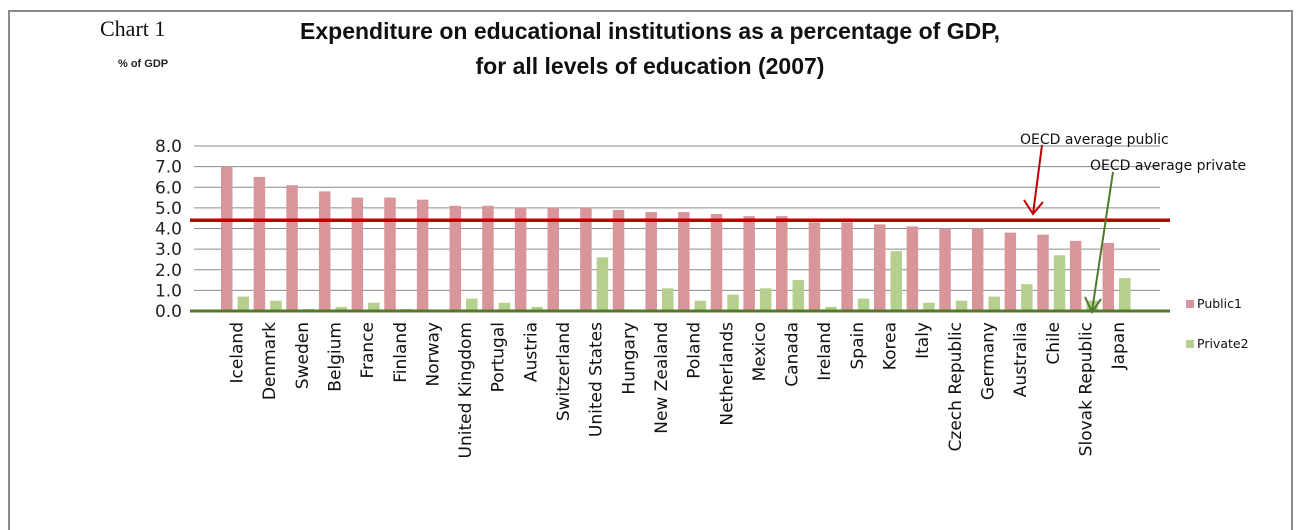 The height and width of the screenshot is (530, 1301). What do you see at coordinates (1093, 305) in the screenshot?
I see `arrowhead-private` at bounding box center [1093, 305].